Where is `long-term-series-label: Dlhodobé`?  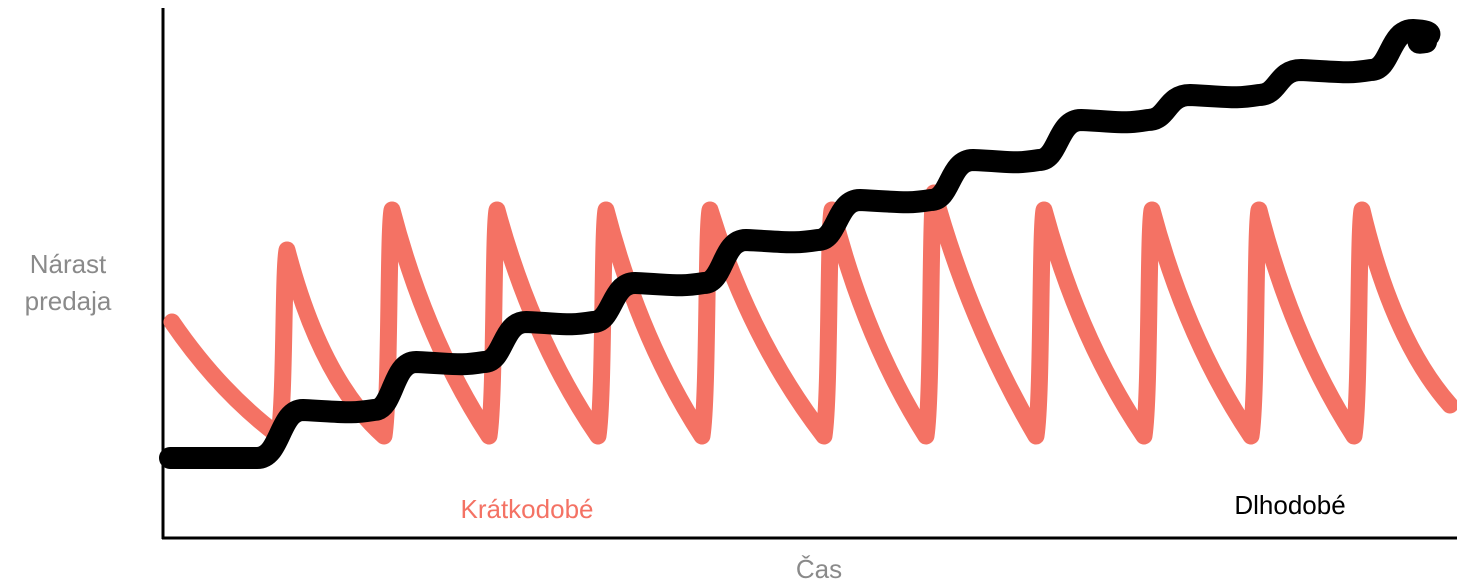 long-term-series-label: Dlhodobé is located at coordinates (1289, 505).